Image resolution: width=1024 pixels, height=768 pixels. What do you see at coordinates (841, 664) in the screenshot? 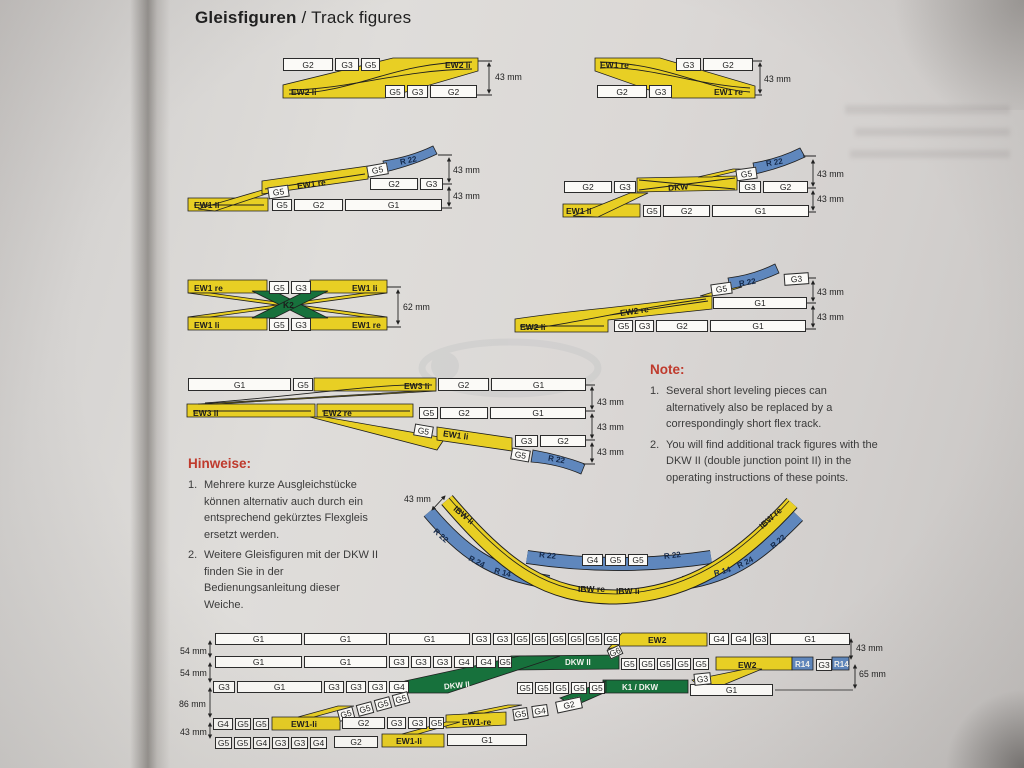
I see `track-segment-label: R14` at bounding box center [841, 664].